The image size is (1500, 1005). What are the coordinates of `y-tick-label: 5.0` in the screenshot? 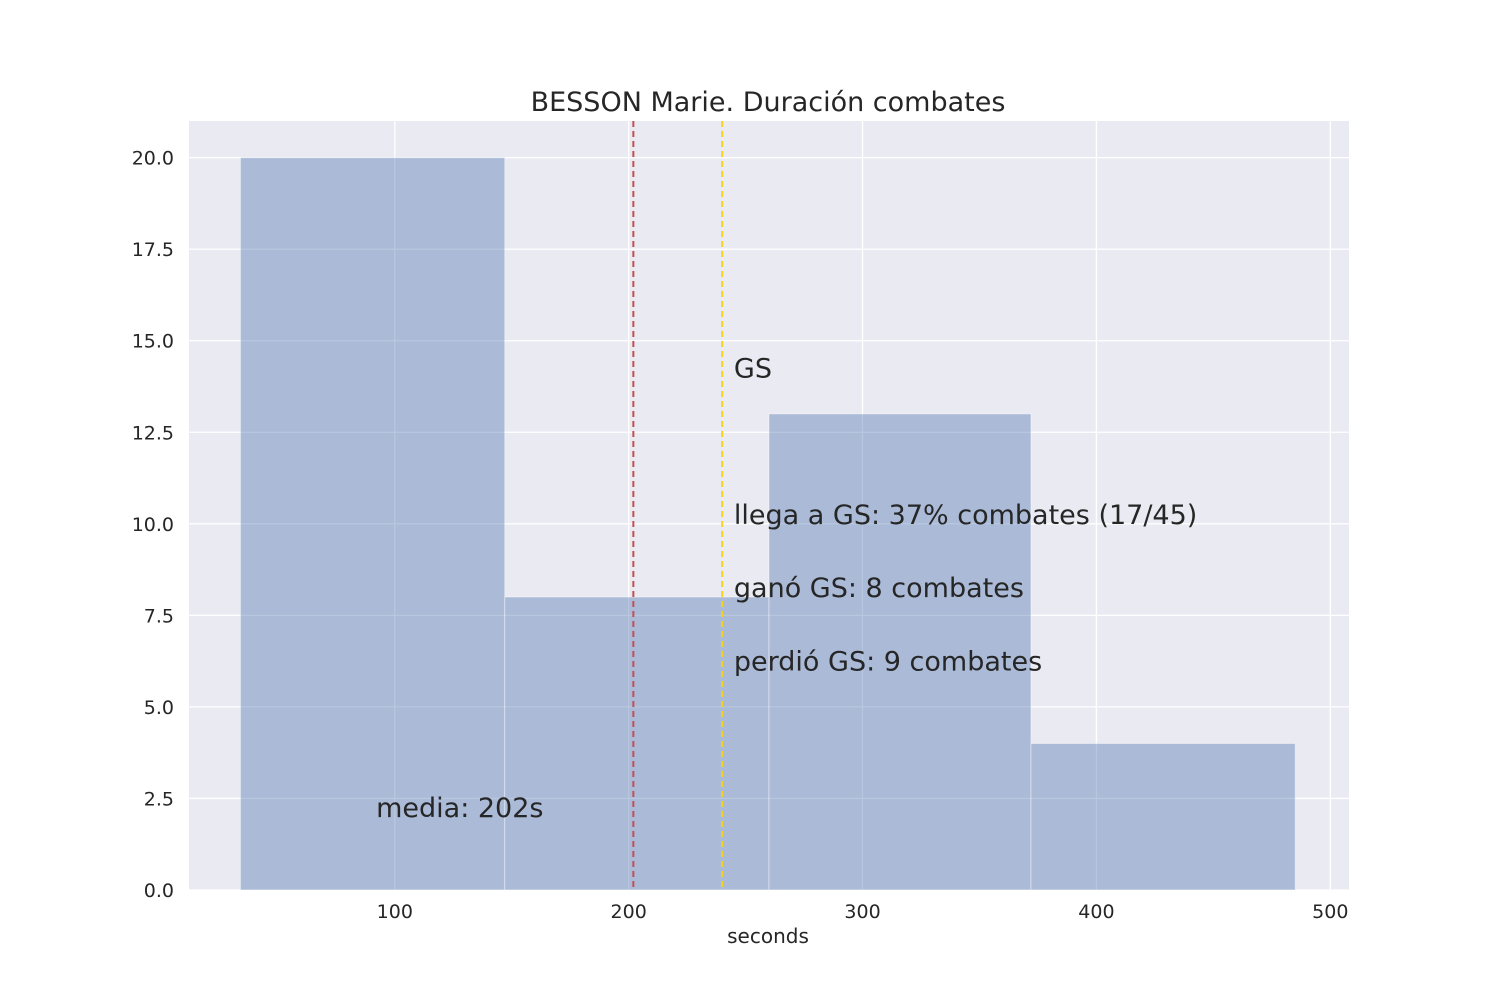 It's located at (159, 708).